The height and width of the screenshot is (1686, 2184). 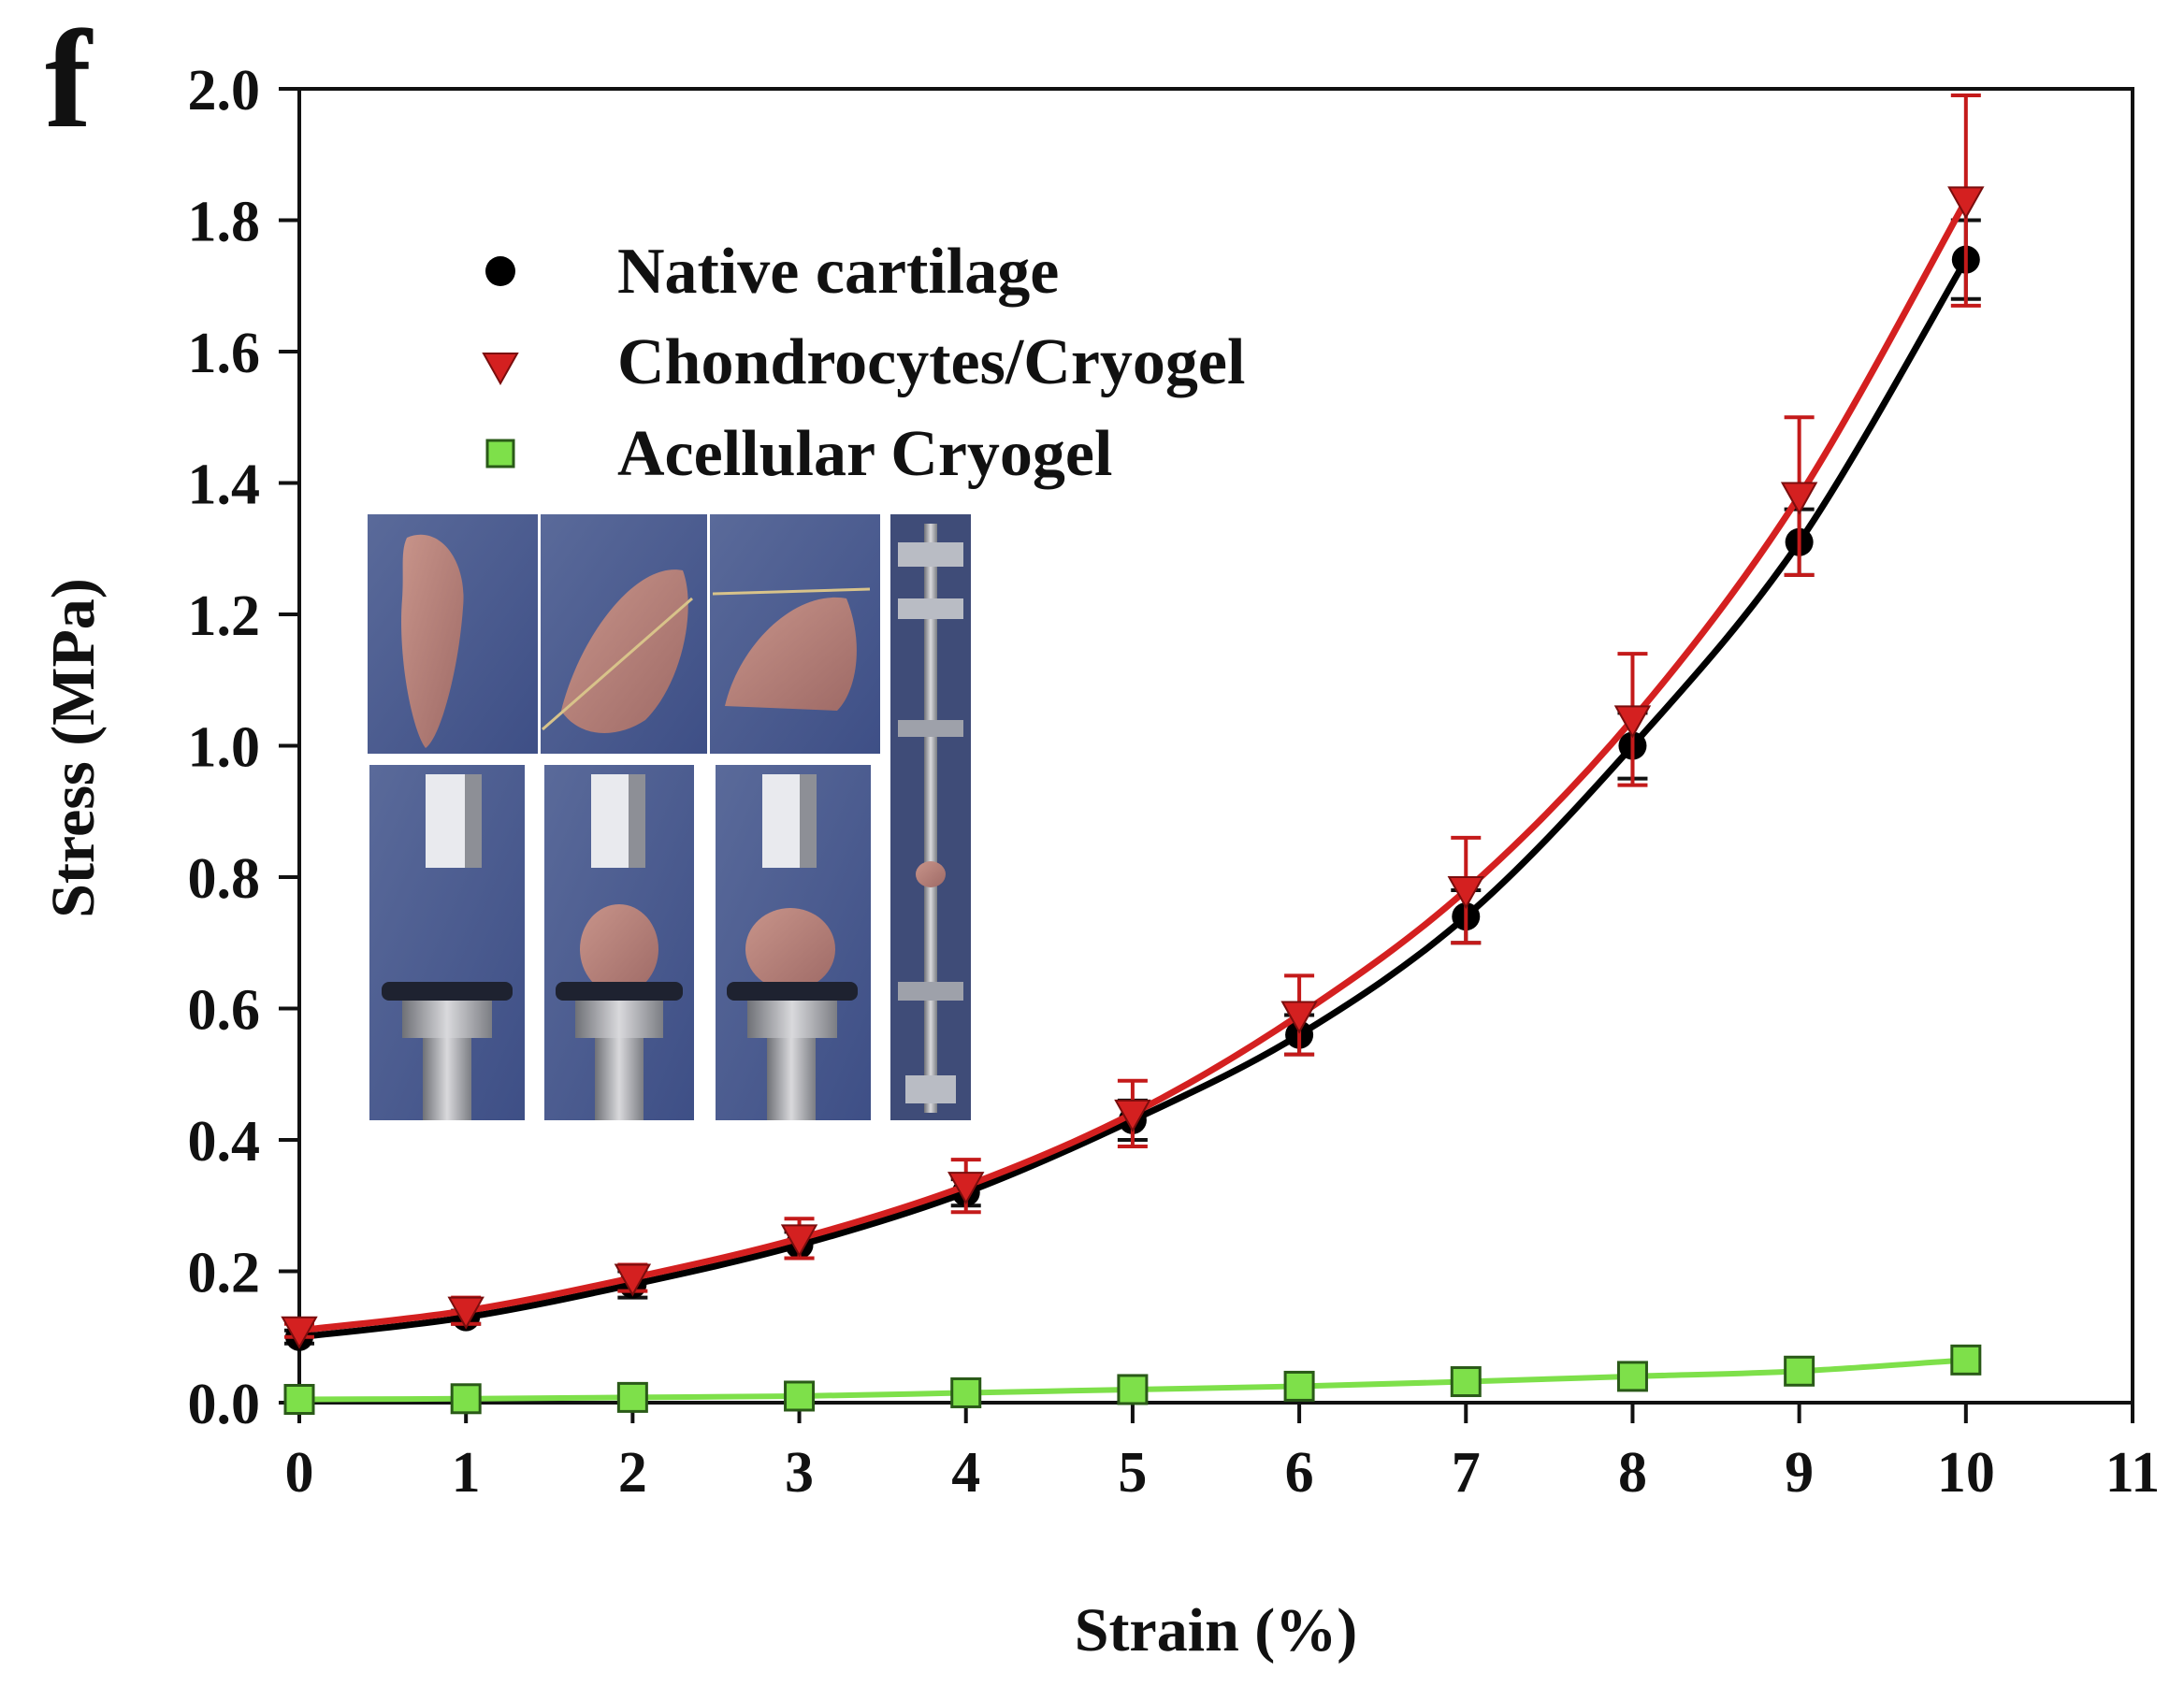 What do you see at coordinates (224, 485) in the screenshot?
I see `y-tick-label: 1.4` at bounding box center [224, 485].